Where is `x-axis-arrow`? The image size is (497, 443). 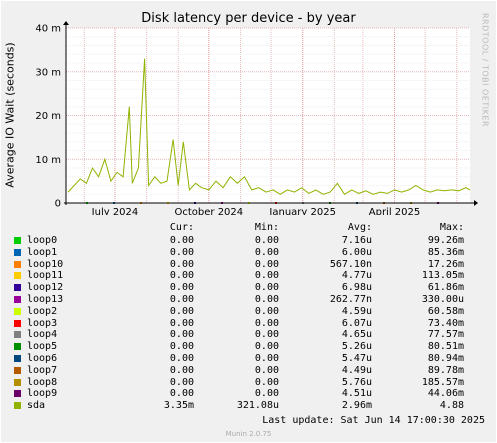
x-axis-arrow is located at coordinates (476, 203).